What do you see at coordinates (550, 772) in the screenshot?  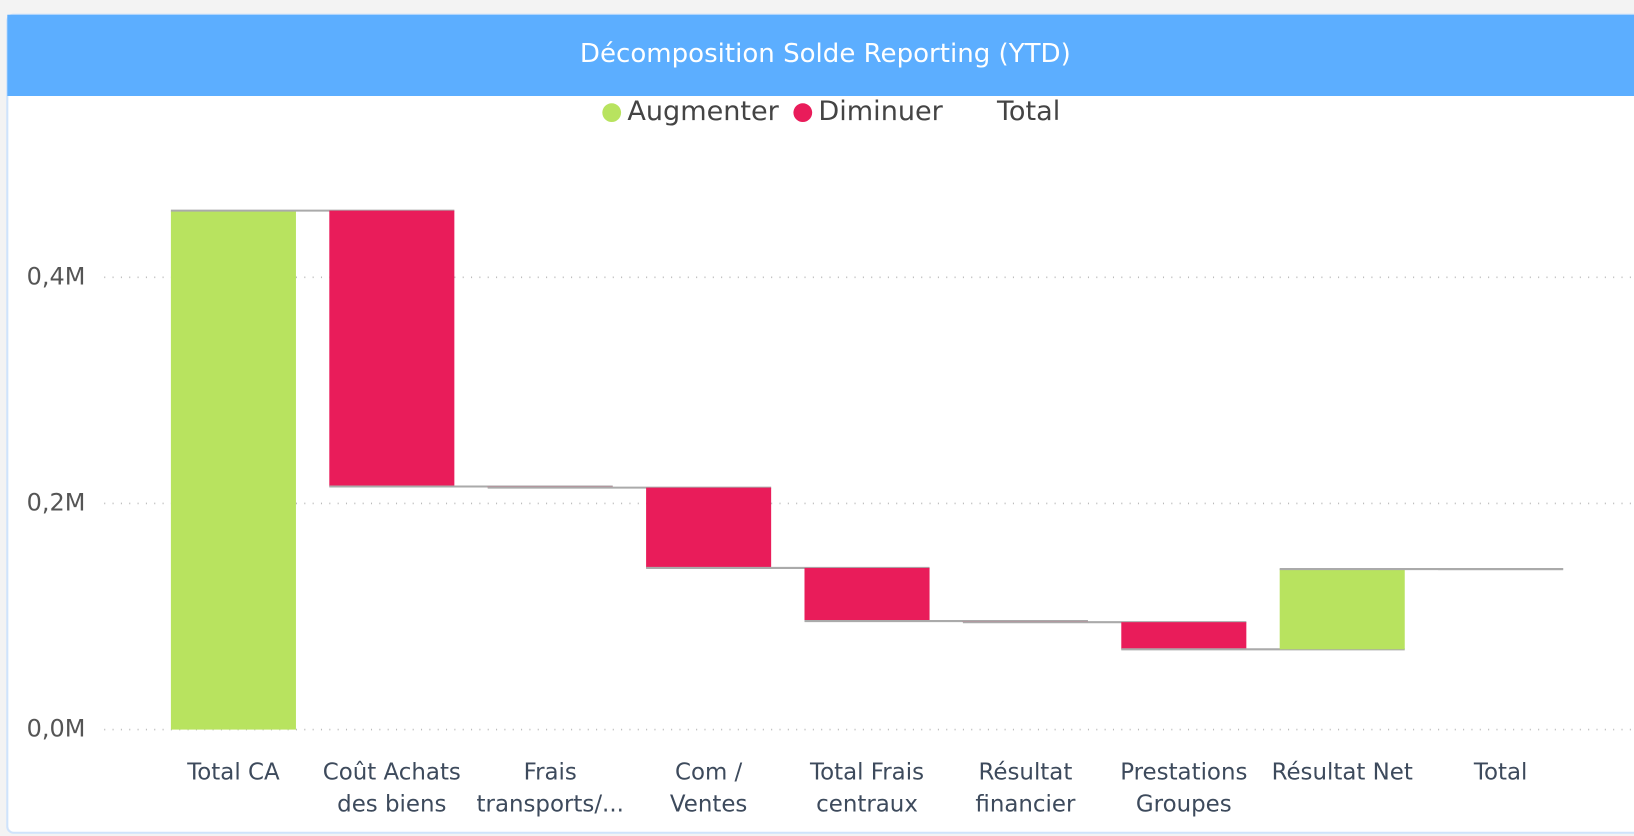 I see `x-tick-label-line: Frais` at bounding box center [550, 772].